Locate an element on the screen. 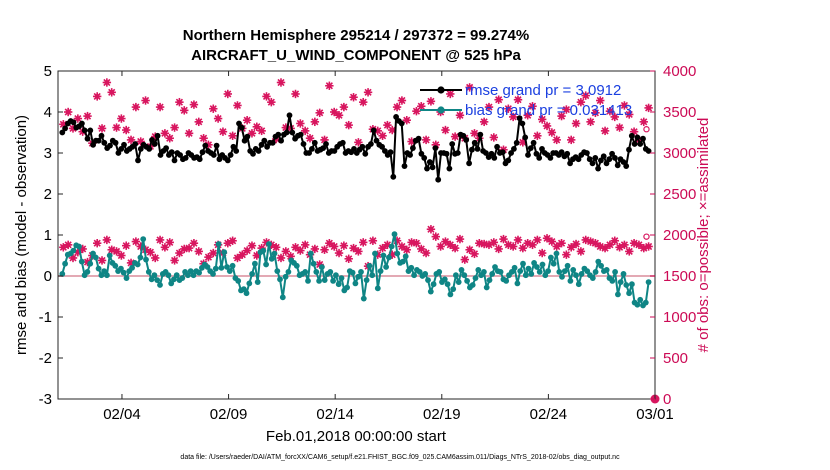 This screenshot has width=830, height=470. x-tick-label: 02/24 is located at coordinates (549, 414).